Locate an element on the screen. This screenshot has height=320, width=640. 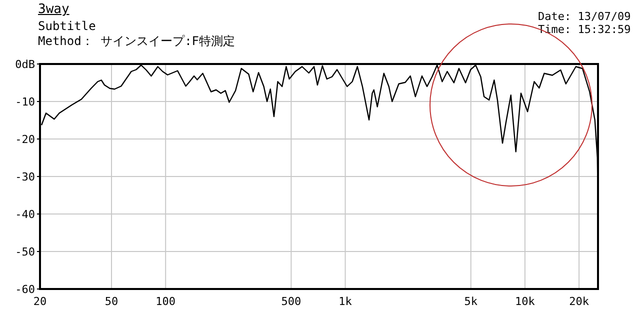
chart-subtitle: Subtitle is located at coordinates (67, 26).